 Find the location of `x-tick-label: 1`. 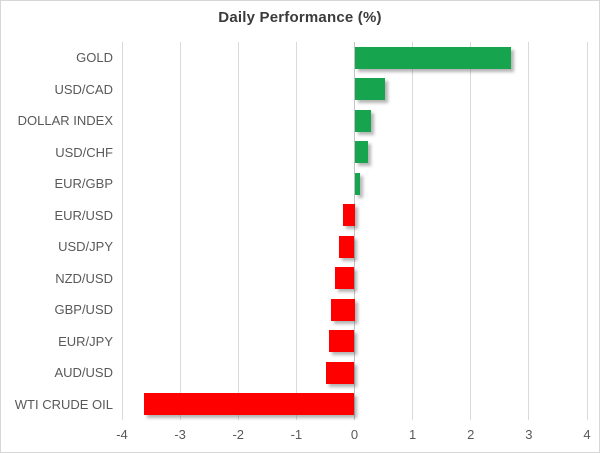

x-tick-label: 1 is located at coordinates (413, 434).